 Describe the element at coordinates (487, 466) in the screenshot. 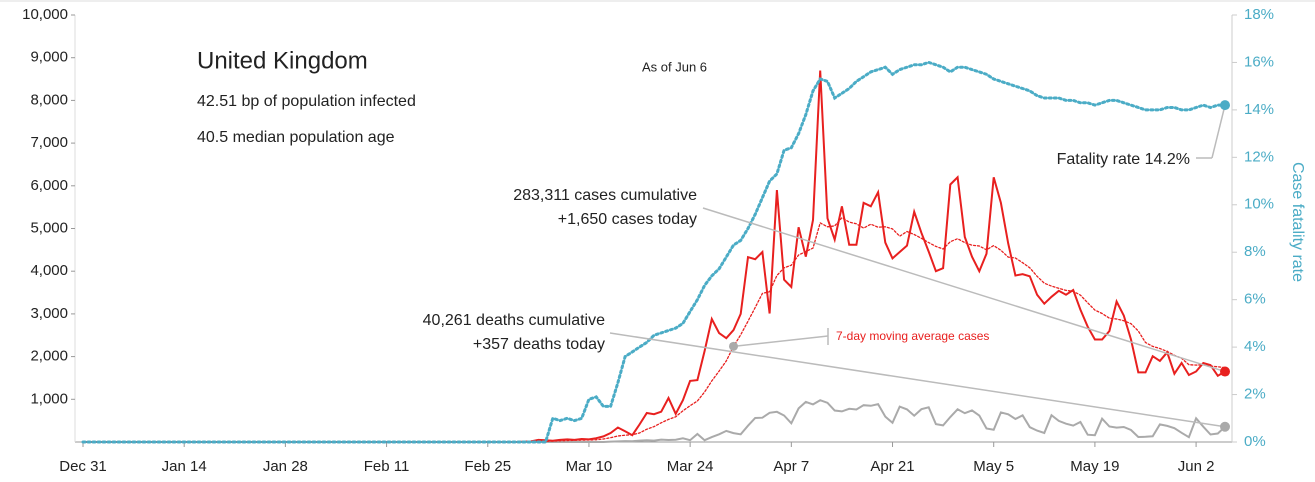

I see `x-tick-label: Feb 25` at that location.